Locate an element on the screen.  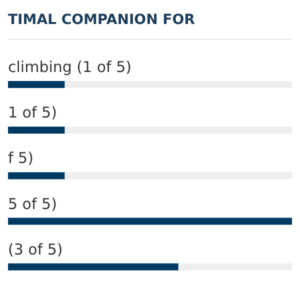
chart-title: TIMAL COMPANION FOR is located at coordinates (150, 24).